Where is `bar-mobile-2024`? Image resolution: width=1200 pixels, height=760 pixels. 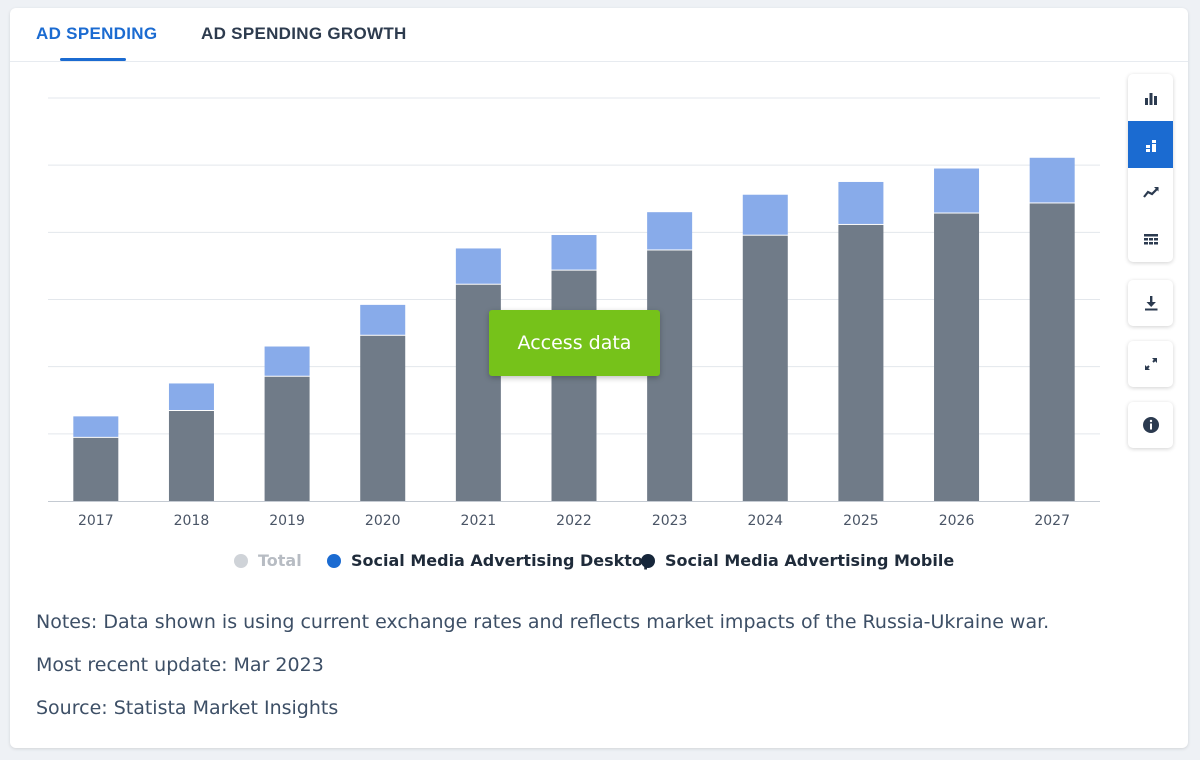 bar-mobile-2024 is located at coordinates (765, 368).